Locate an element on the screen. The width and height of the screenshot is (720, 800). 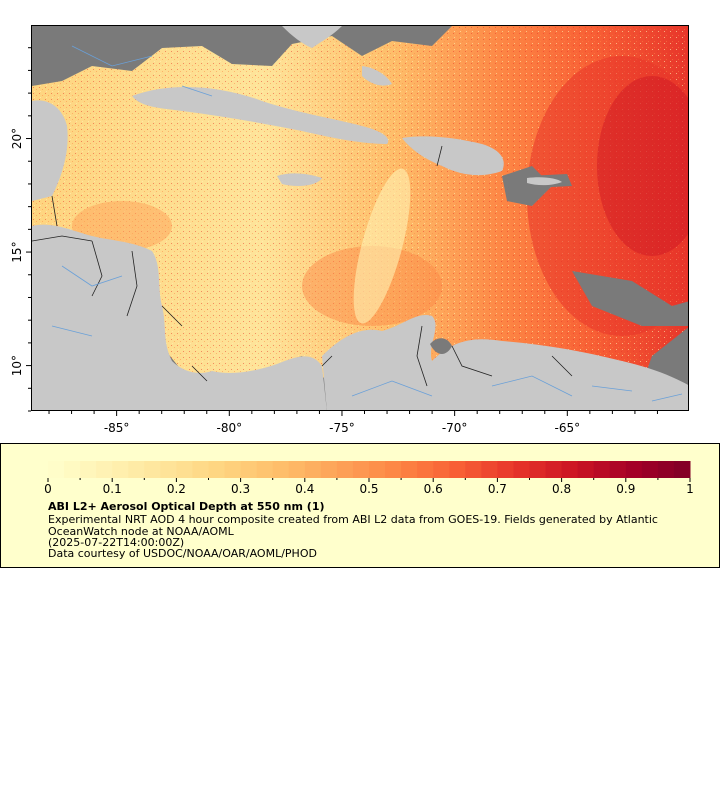
land-puerto-rico is located at coordinates (544, 181).